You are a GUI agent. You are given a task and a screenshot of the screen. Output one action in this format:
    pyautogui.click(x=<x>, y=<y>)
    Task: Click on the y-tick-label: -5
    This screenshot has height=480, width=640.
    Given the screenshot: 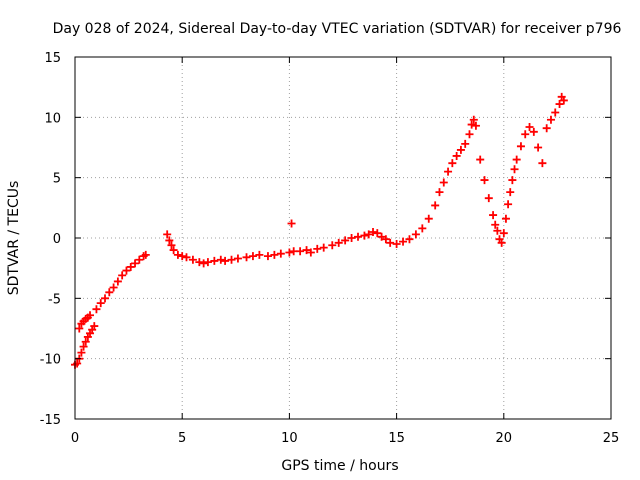 What is the action you would take?
    pyautogui.click(x=54, y=299)
    